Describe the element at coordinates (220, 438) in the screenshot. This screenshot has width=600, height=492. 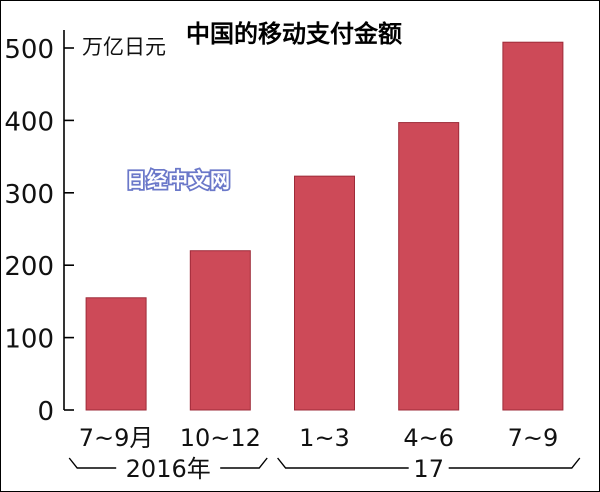
I see `x-category-label-2: 10~12` at that location.